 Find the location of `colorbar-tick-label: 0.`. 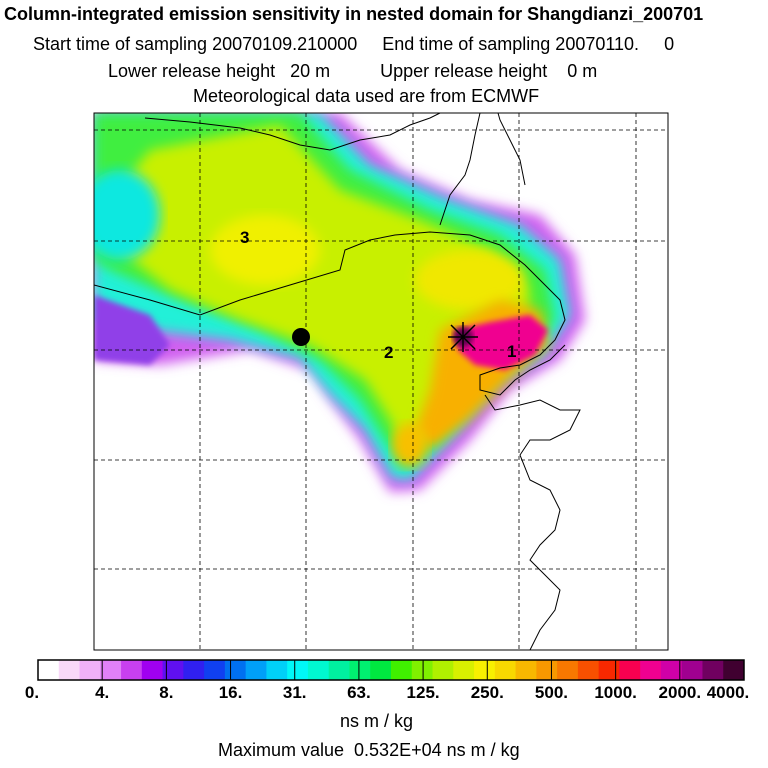

colorbar-tick-label: 0. is located at coordinates (32, 692).